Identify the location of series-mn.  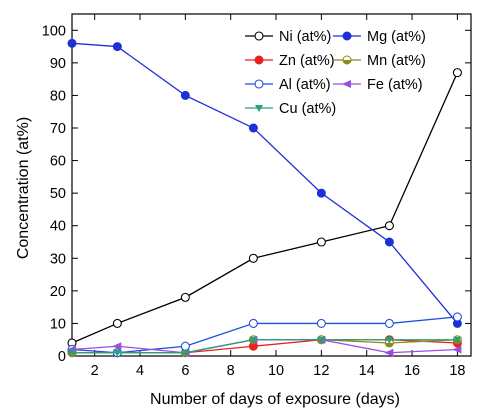
(264, 346).